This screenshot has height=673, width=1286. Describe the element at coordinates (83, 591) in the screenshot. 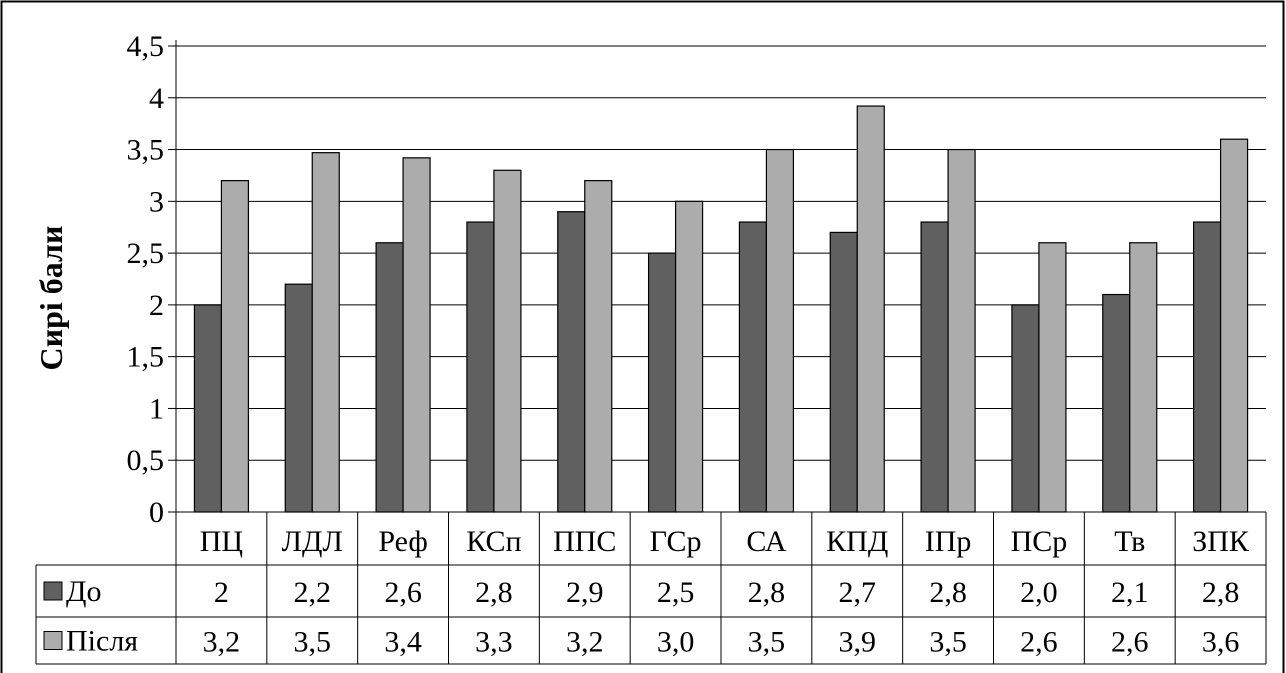

I see `legend-label: До` at that location.